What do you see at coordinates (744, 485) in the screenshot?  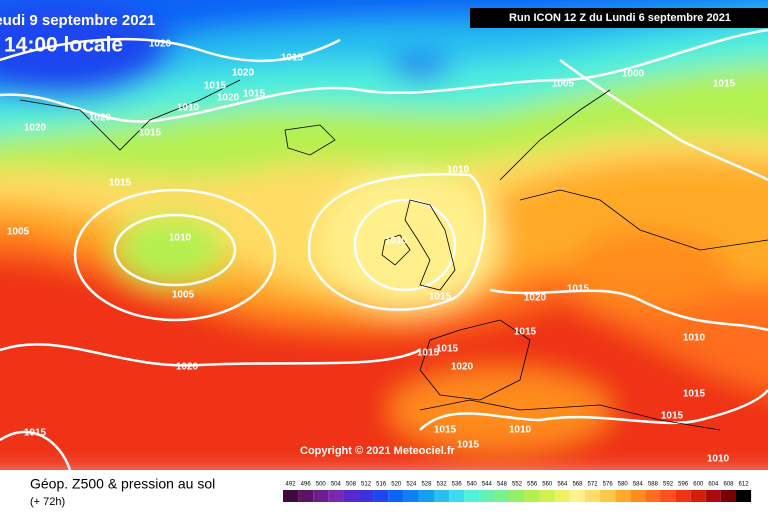 I see `scale-label: 612` at bounding box center [744, 485].